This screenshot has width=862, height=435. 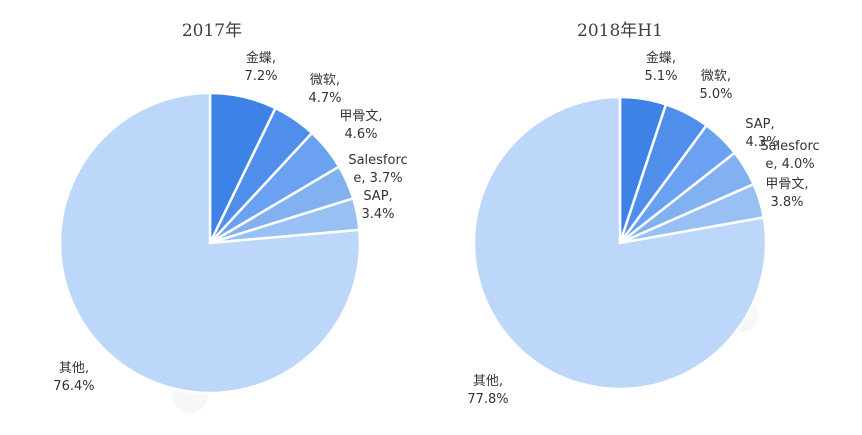 What do you see at coordinates (73, 377) in the screenshot?
I see `slice-label-1-6: 其他, 76.4%` at bounding box center [73, 377].